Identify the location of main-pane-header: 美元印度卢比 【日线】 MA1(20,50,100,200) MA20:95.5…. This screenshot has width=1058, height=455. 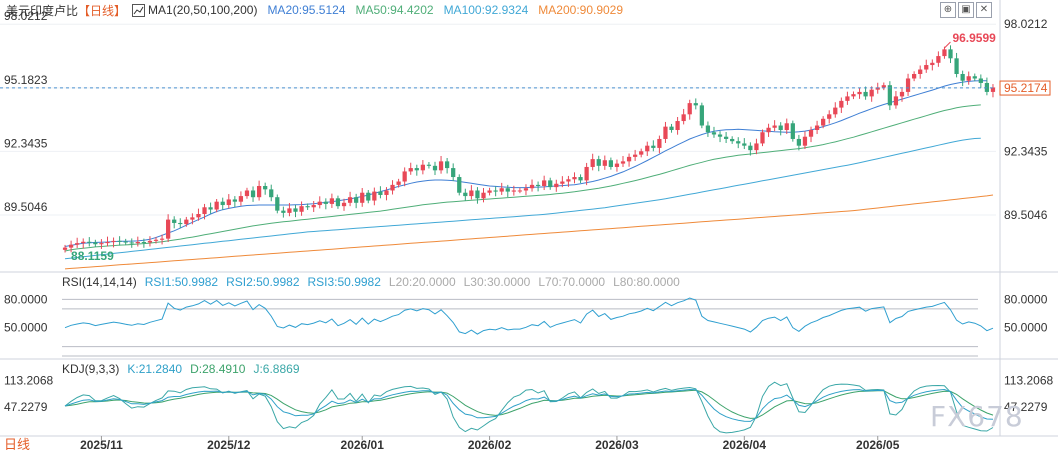
(319, 10).